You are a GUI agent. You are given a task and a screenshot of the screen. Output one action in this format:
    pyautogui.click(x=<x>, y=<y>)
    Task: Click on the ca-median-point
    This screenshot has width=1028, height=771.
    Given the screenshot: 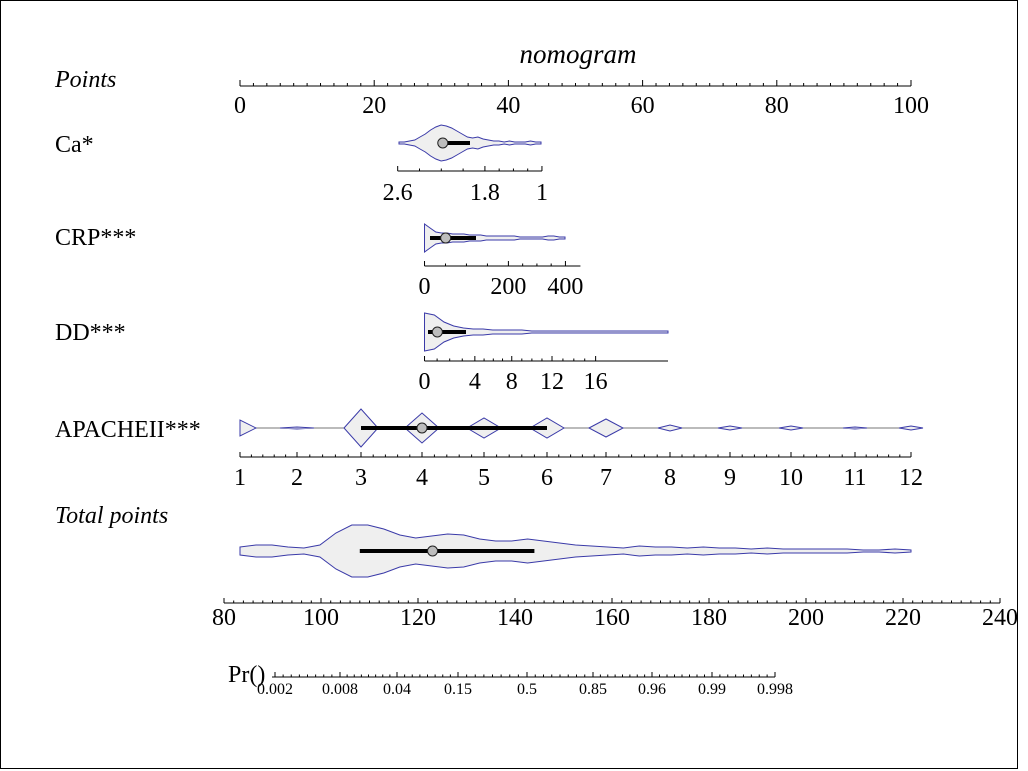 What is the action you would take?
    pyautogui.click(x=443, y=143)
    